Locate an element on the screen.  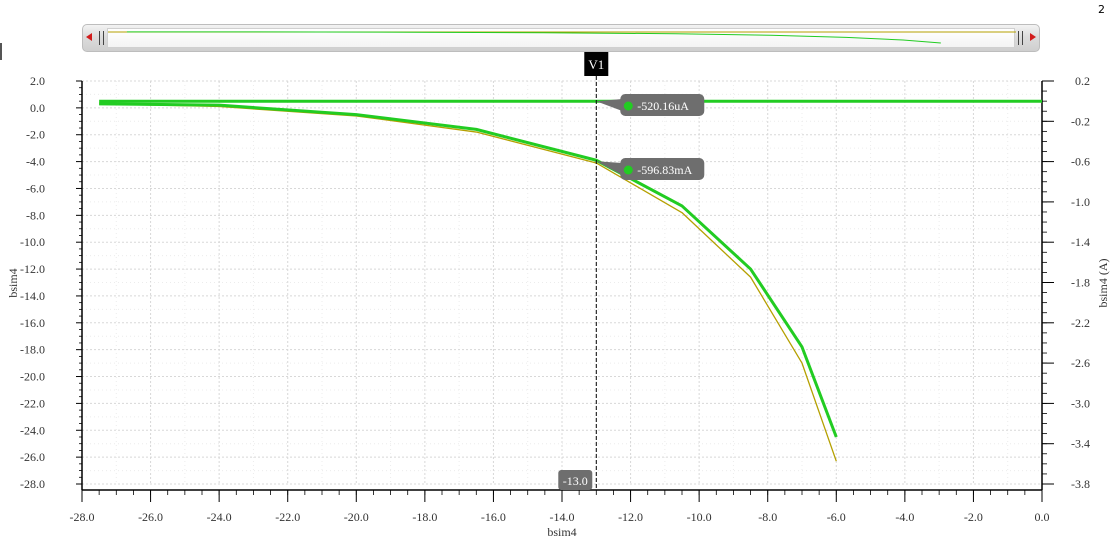
left-tick-label: -8.0 is located at coordinates (35, 215).